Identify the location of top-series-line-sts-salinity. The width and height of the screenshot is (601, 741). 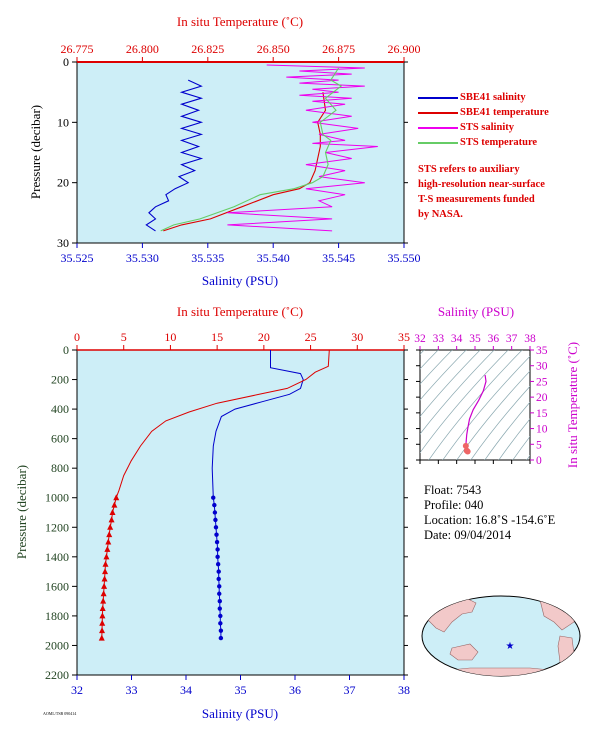
(302, 148).